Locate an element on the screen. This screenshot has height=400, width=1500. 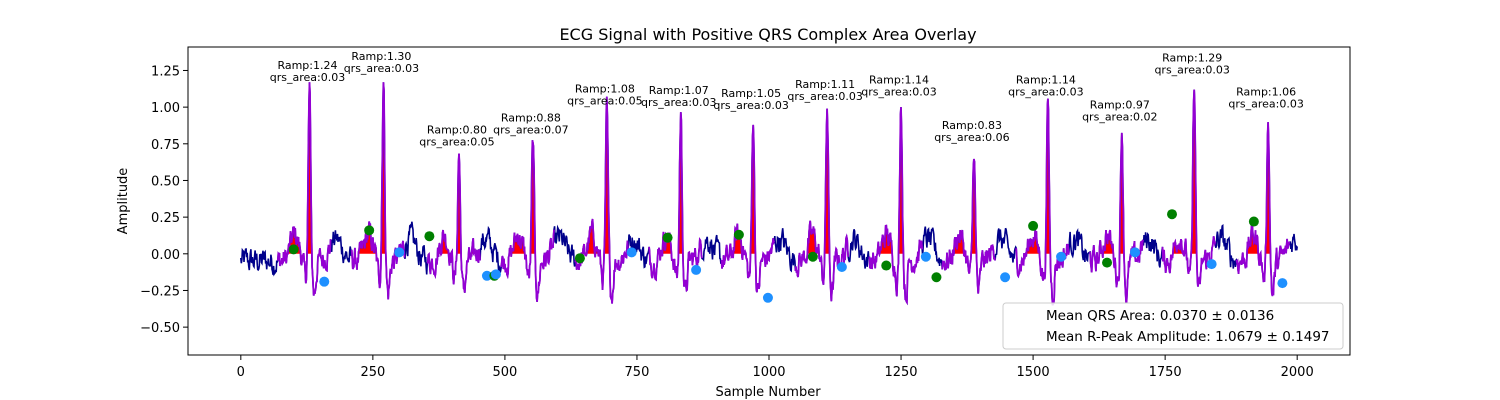
x-tick-label: 750 is located at coordinates (637, 372).